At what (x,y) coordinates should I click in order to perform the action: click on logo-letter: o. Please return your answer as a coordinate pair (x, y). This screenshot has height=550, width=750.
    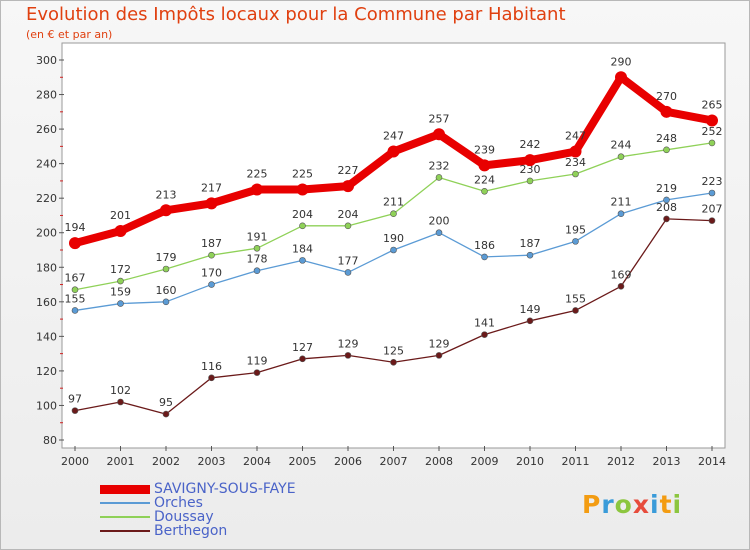
    Looking at the image, I should click on (623, 504).